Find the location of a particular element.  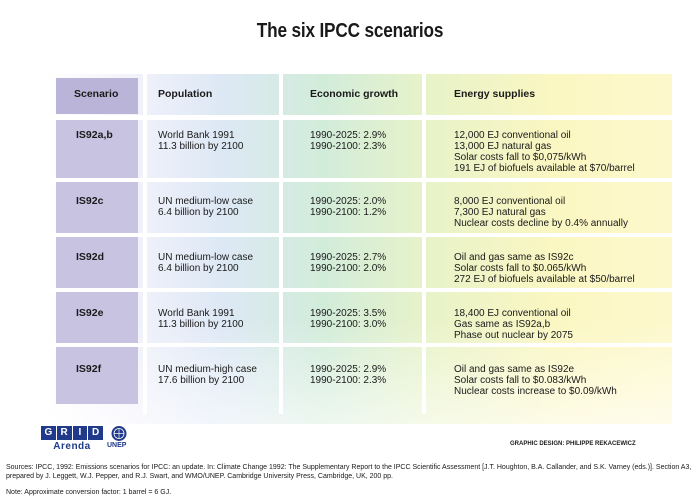

population-cell: UN medium-high case 17.6 billion by 2100 is located at coordinates (207, 375).